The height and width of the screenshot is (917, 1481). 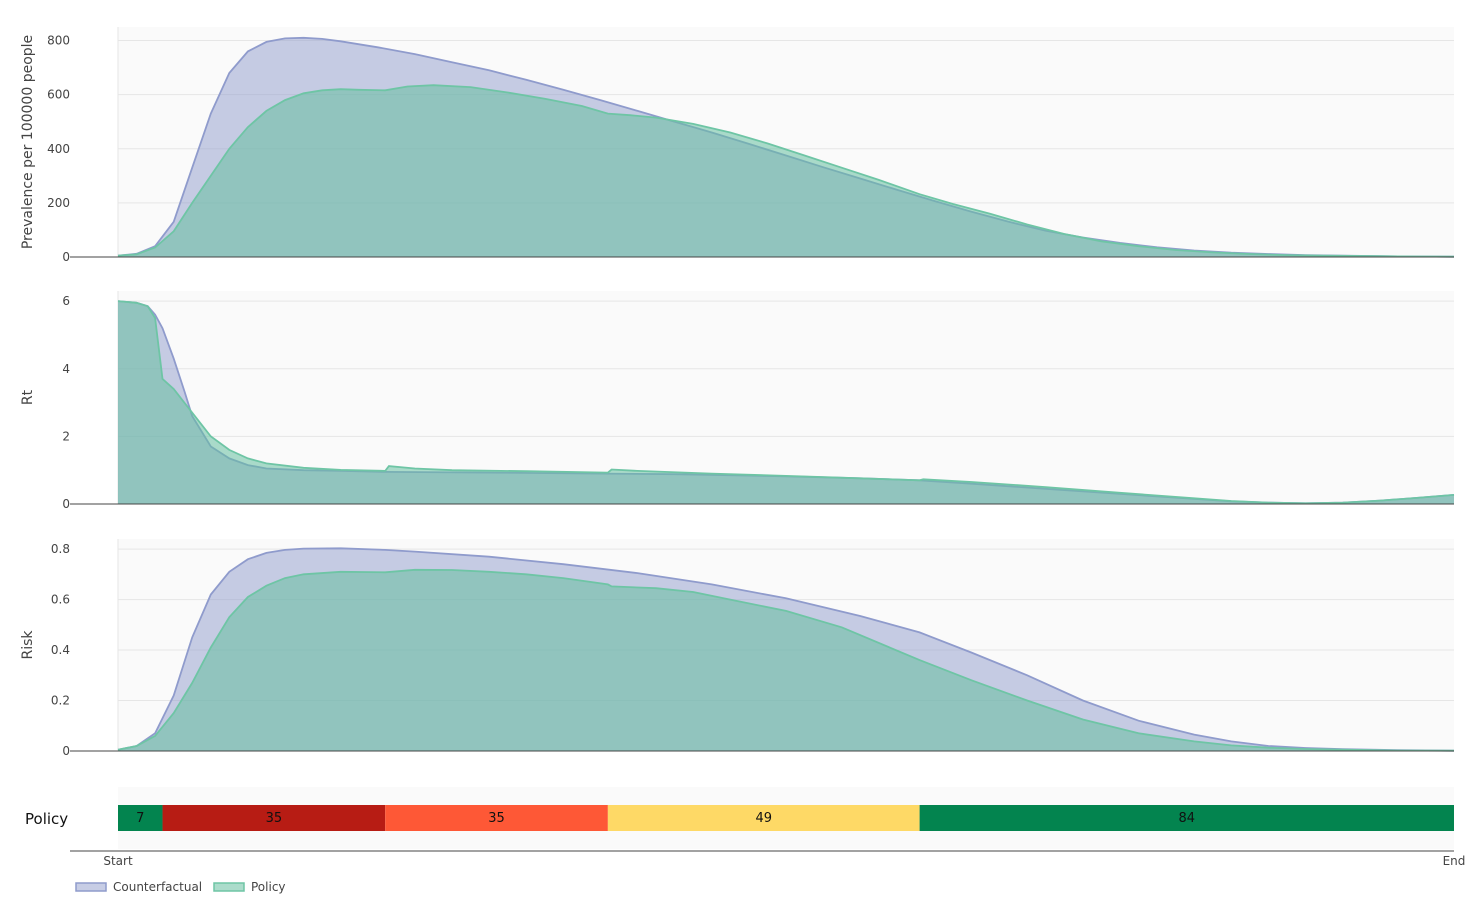 What do you see at coordinates (28, 397) in the screenshot?
I see `y-axis-title: Rt` at bounding box center [28, 397].